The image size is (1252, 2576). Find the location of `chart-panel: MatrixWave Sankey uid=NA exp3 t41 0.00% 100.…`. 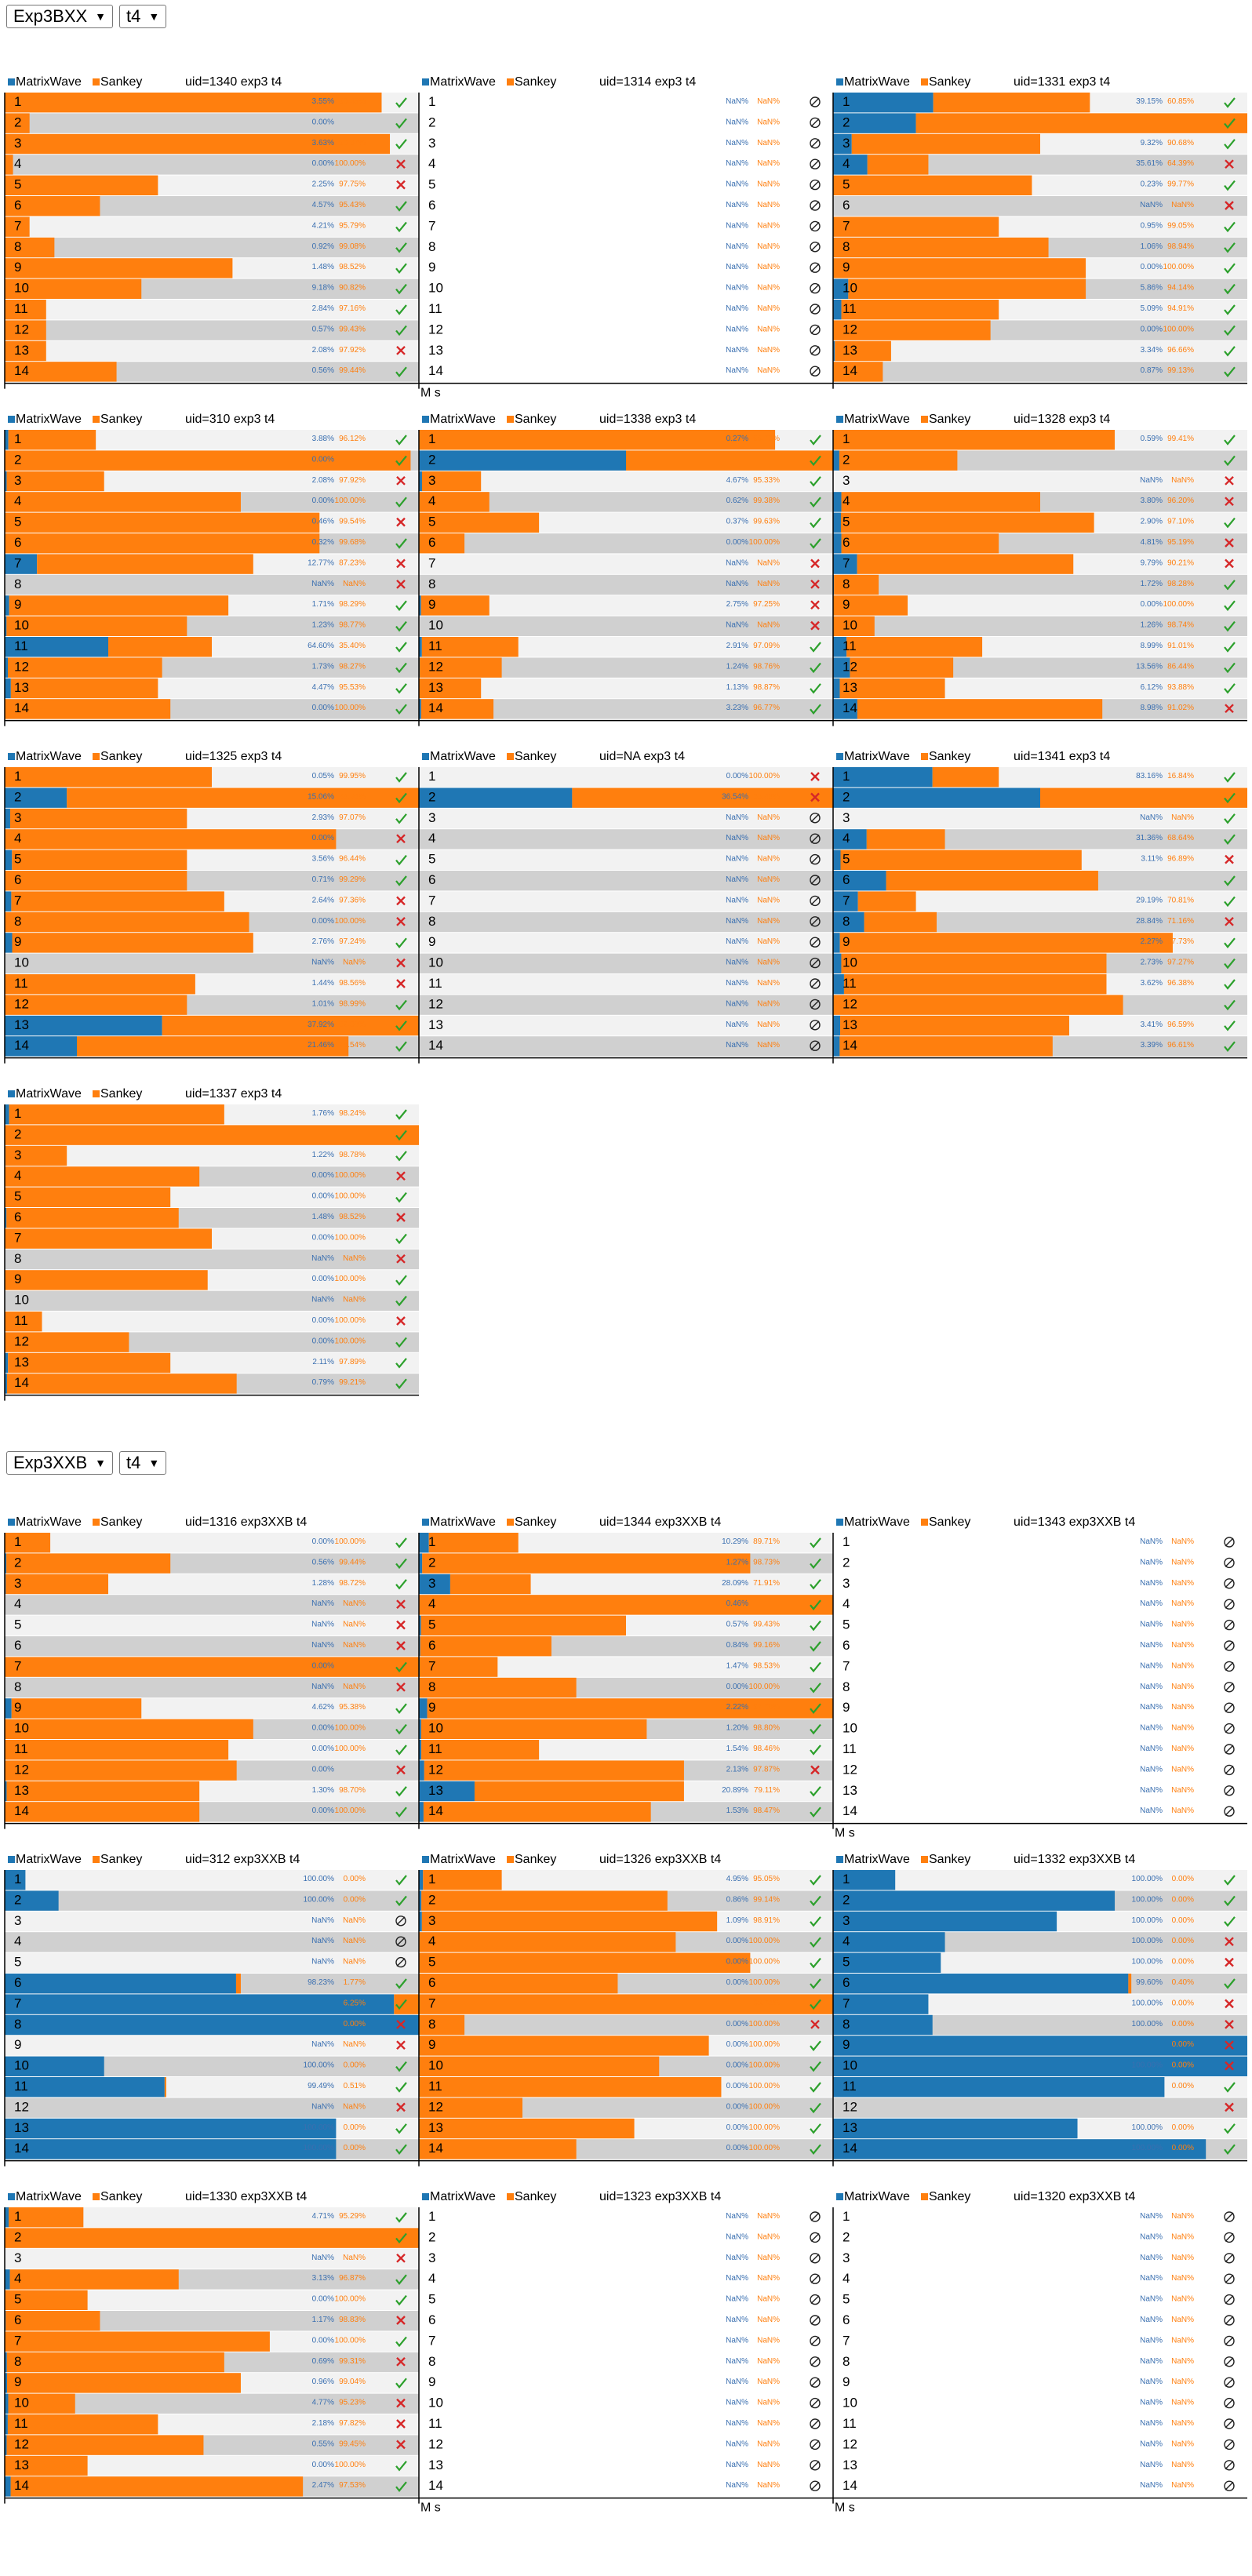

chart-panel: MatrixWave Sankey uid=NA exp3 t41 0.00% 100.… is located at coordinates (625, 907).